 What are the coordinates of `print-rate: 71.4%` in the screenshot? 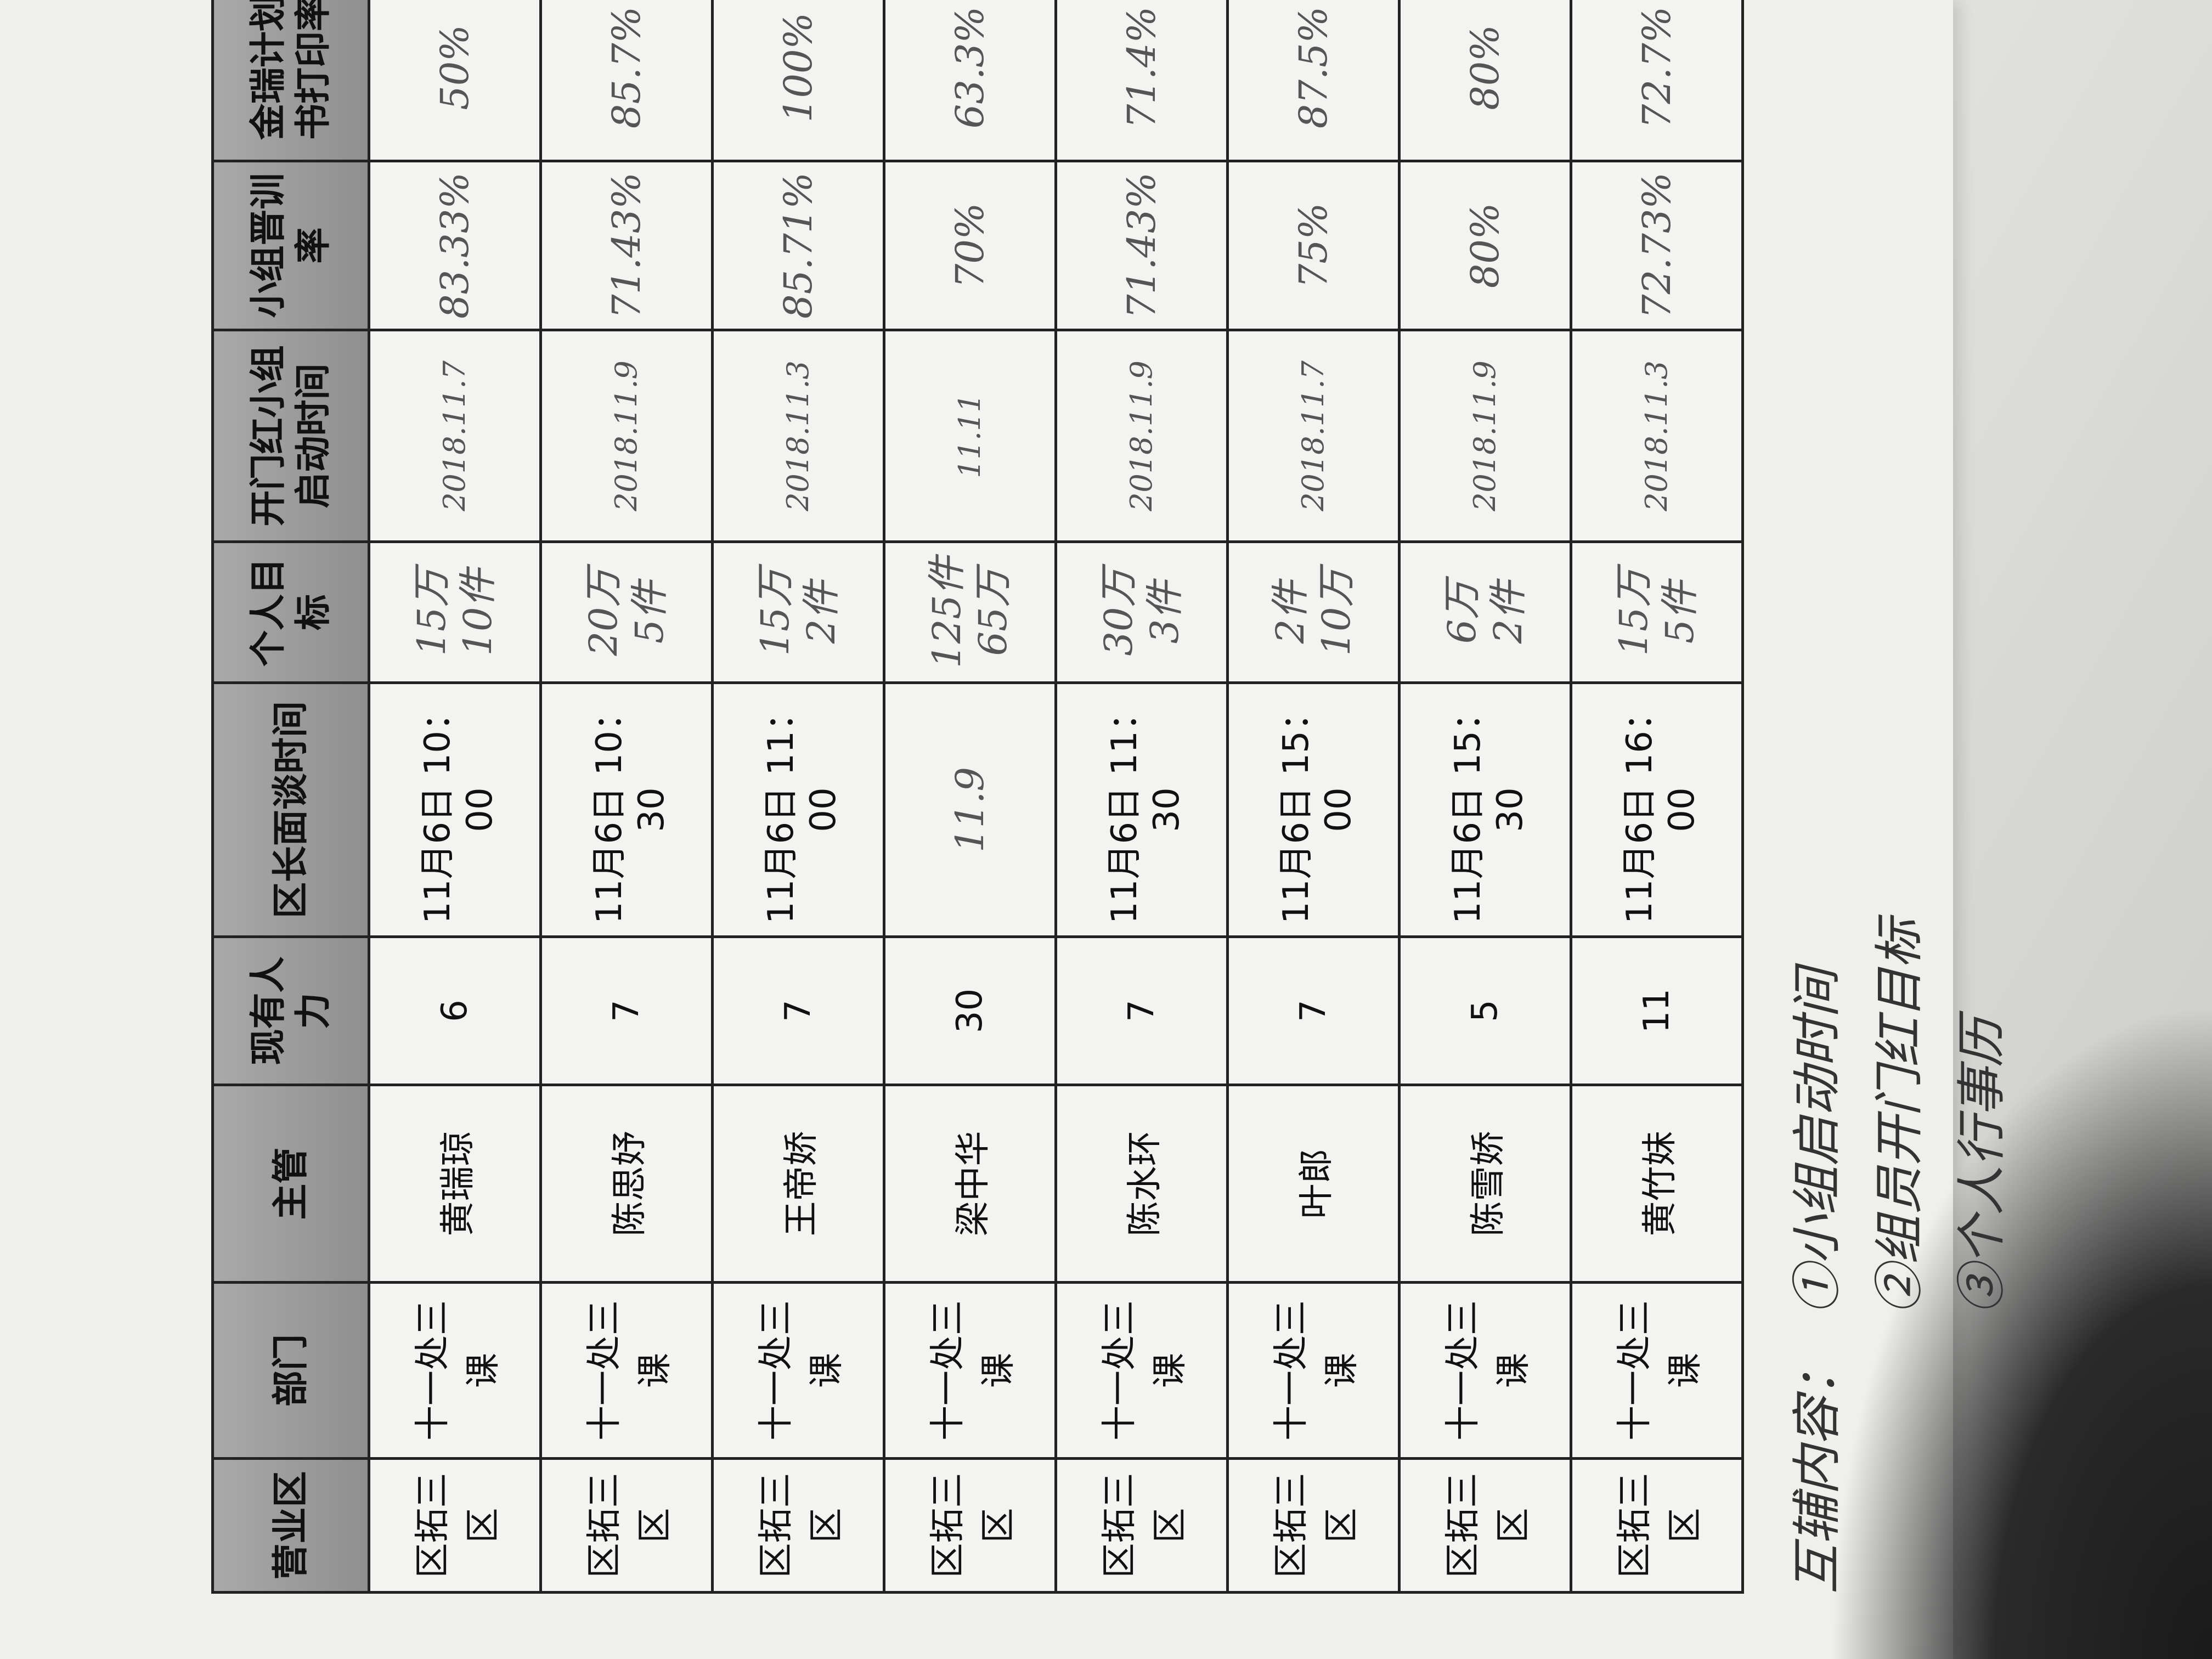 It's located at (1142, 68).